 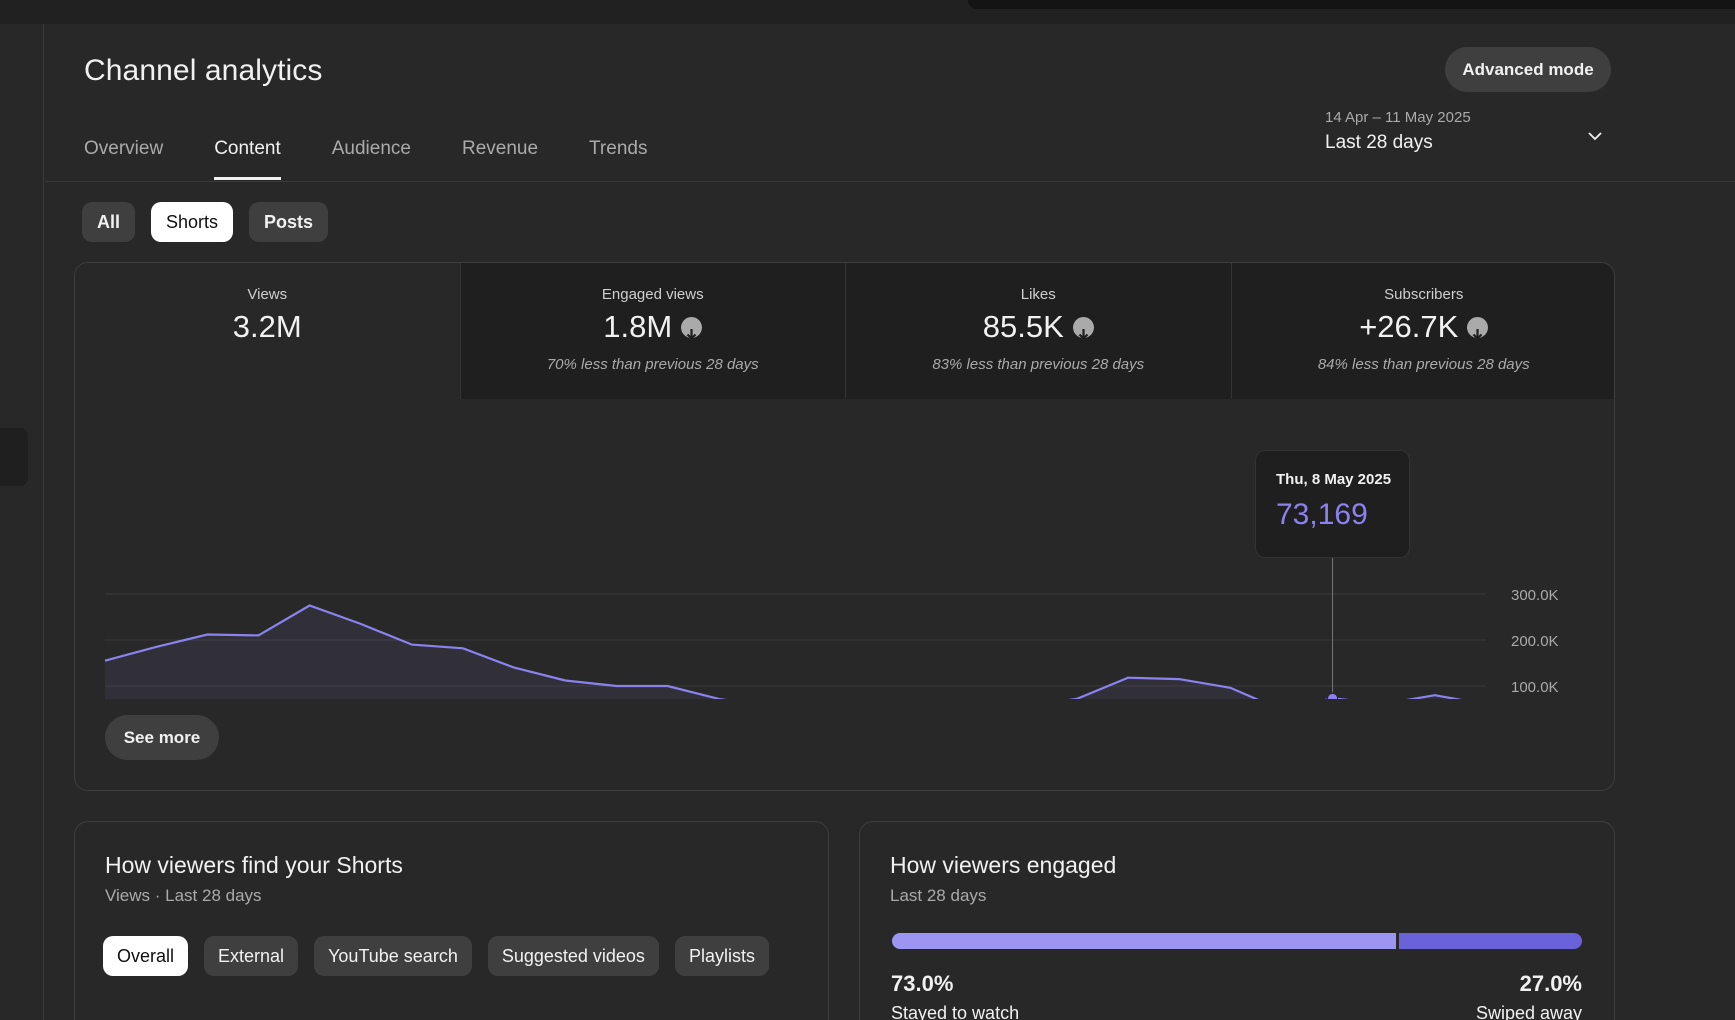 I want to click on source-chip-external: External, so click(x=251, y=956).